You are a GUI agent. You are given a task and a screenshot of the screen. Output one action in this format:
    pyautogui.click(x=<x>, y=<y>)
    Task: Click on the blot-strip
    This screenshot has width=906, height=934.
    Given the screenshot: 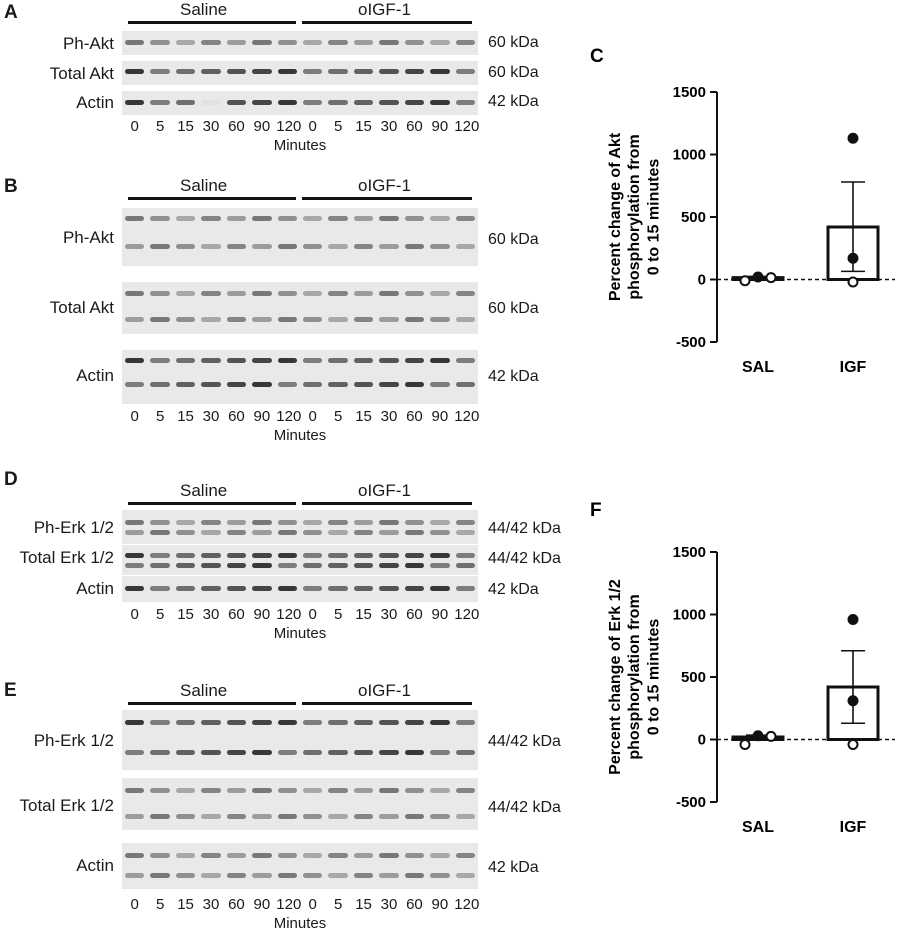 What is the action you would take?
    pyautogui.click(x=300, y=804)
    